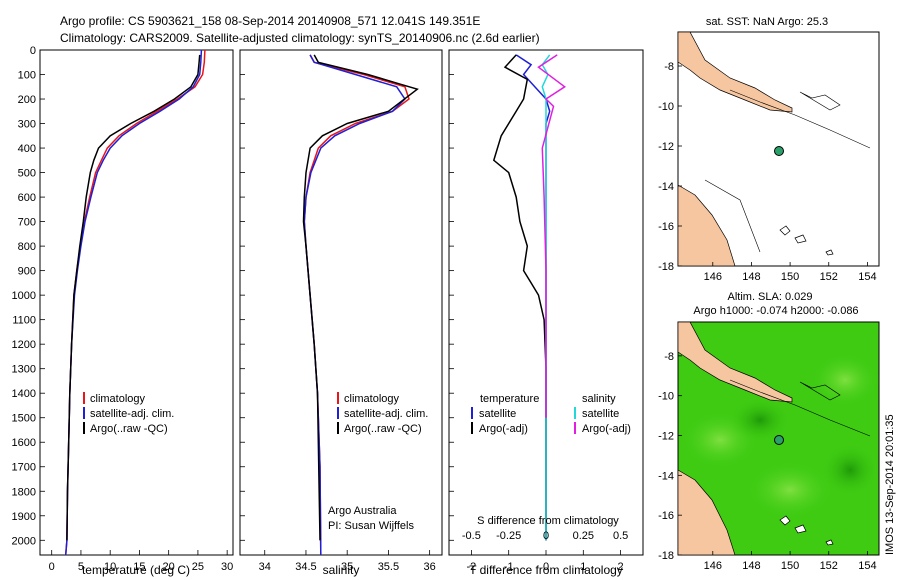 The width and height of the screenshot is (900, 580). What do you see at coordinates (548, 521) in the screenshot?
I see `s-difference-label: S difference from climatology` at bounding box center [548, 521].